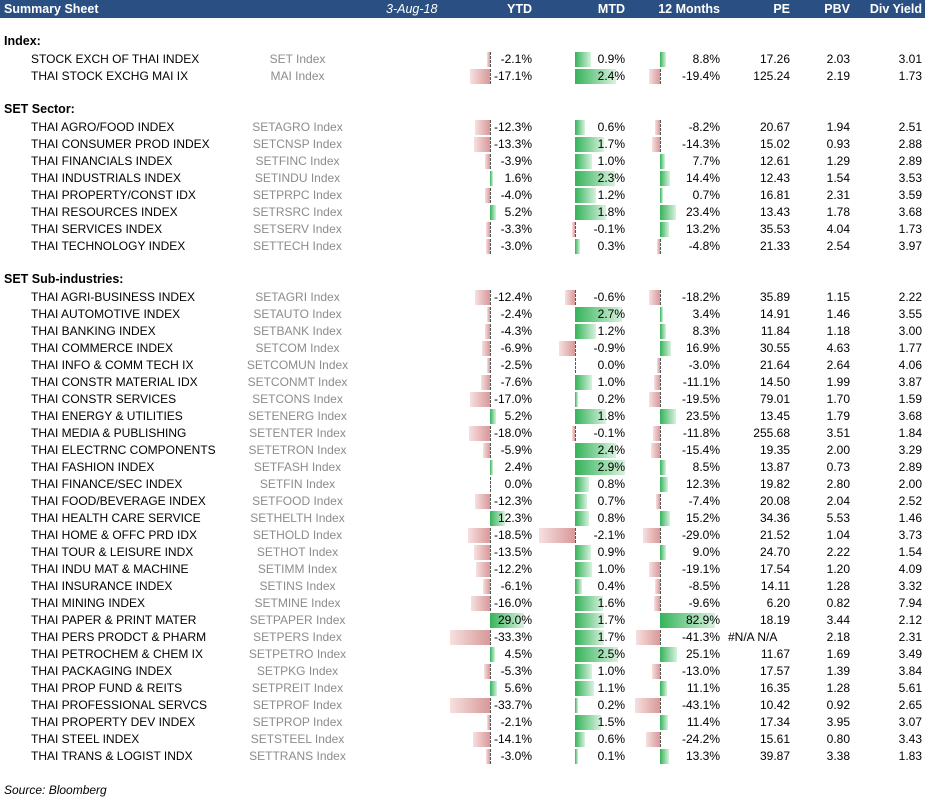 This screenshot has width=925, height=800. Describe the element at coordinates (702, 620) in the screenshot. I see `m12-value: 82.9%` at that location.